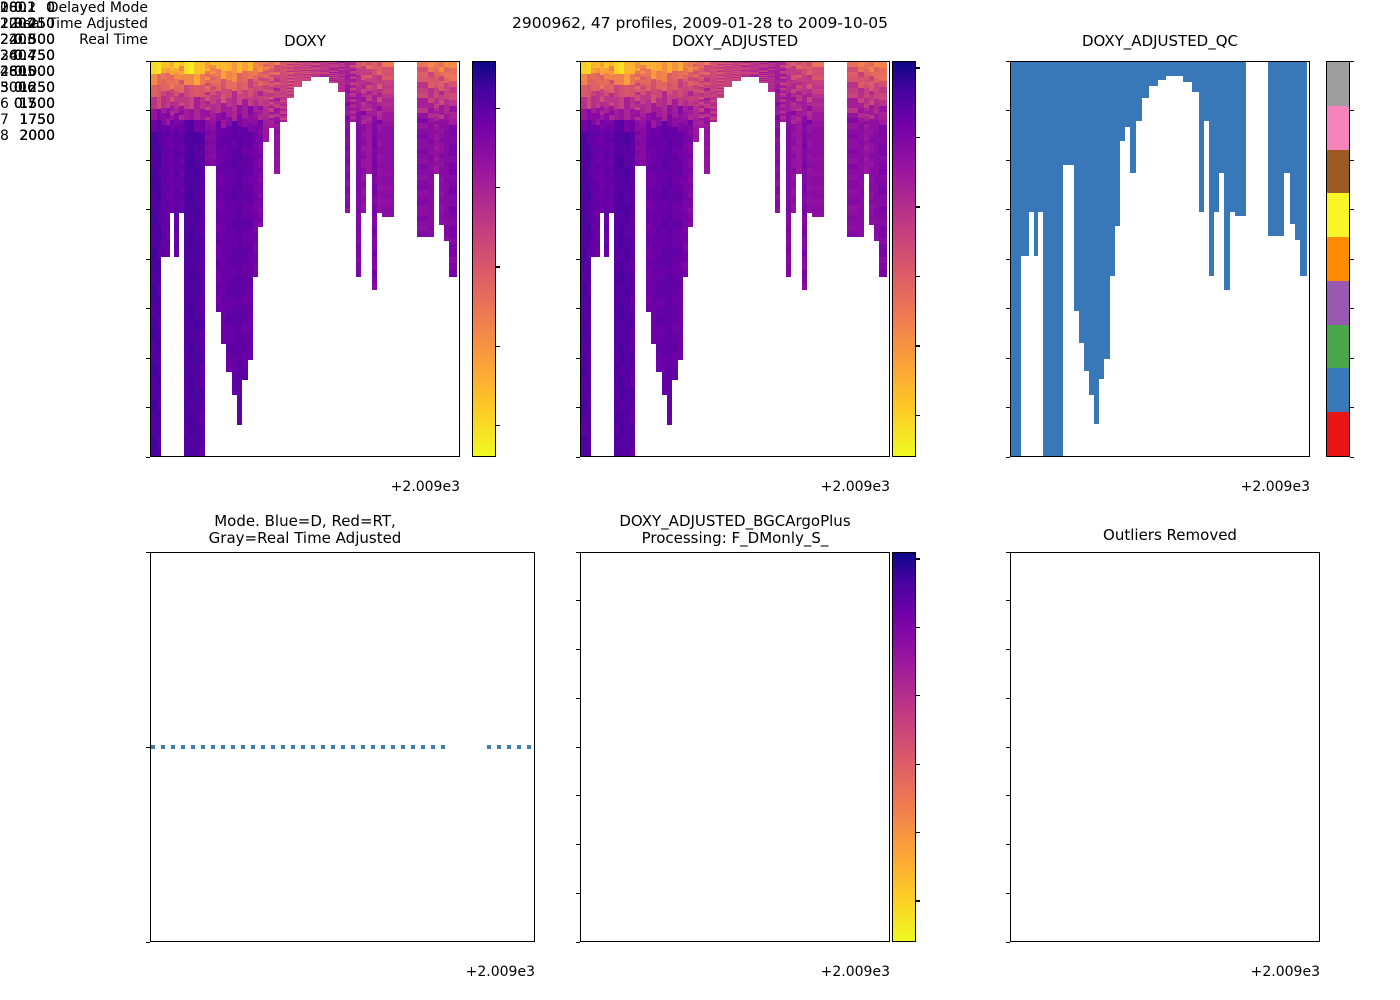 The image size is (1400, 1000). I want to click on colorbar-doxy-adjusted, so click(904, 259).